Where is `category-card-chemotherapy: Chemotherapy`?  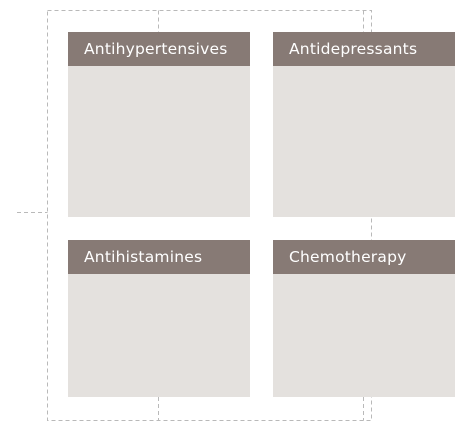 category-card-chemotherapy: Chemotherapy is located at coordinates (364, 318).